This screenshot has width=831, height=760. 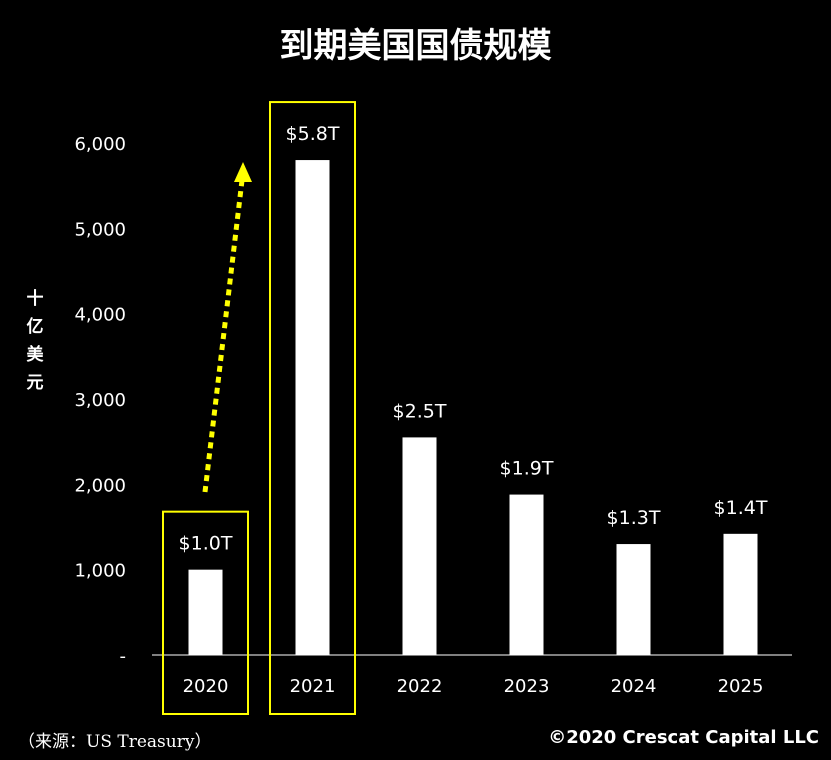 I want to click on bar-2025, so click(x=740, y=594).